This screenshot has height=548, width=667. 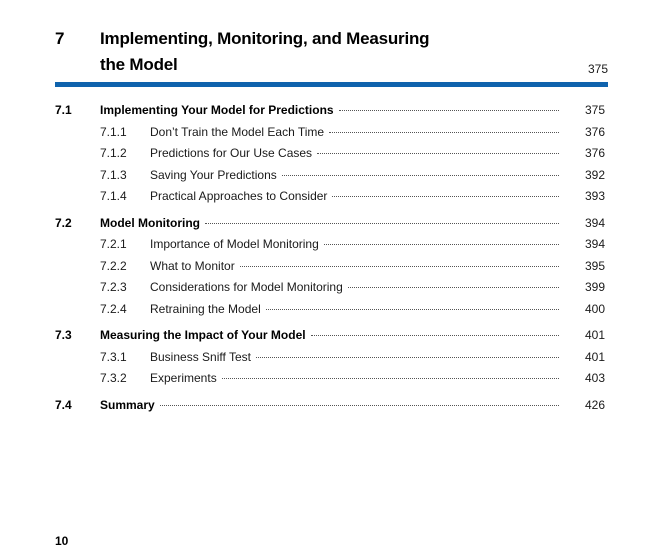 What do you see at coordinates (150, 222) in the screenshot?
I see `toc-entry-title: Model Monitoring` at bounding box center [150, 222].